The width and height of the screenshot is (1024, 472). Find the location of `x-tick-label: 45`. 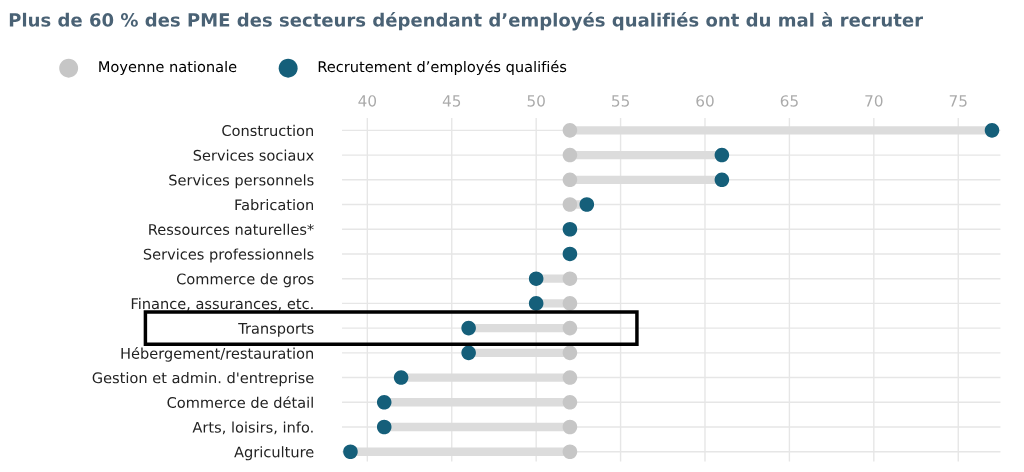

x-tick-label: 45 is located at coordinates (451, 101).